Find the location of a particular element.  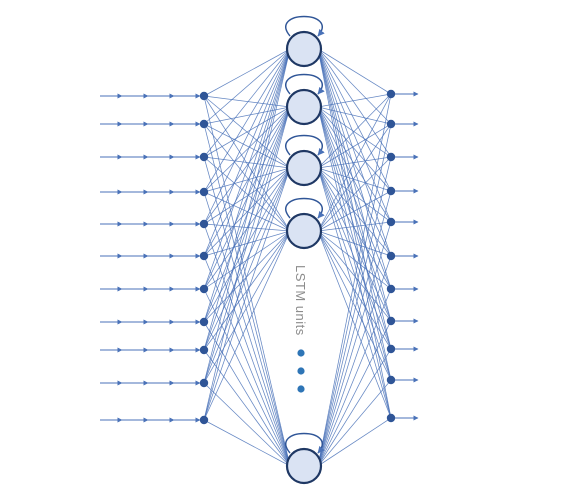

lstm-units-label: LSTM units is located at coordinates (300, 300).